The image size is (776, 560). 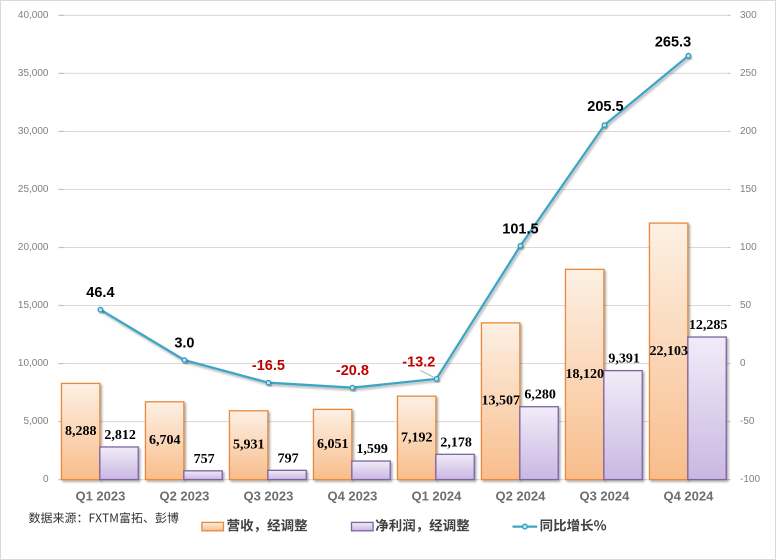 What do you see at coordinates (708, 325) in the screenshot?
I see `bar-label-profit: 12,285` at bounding box center [708, 325].